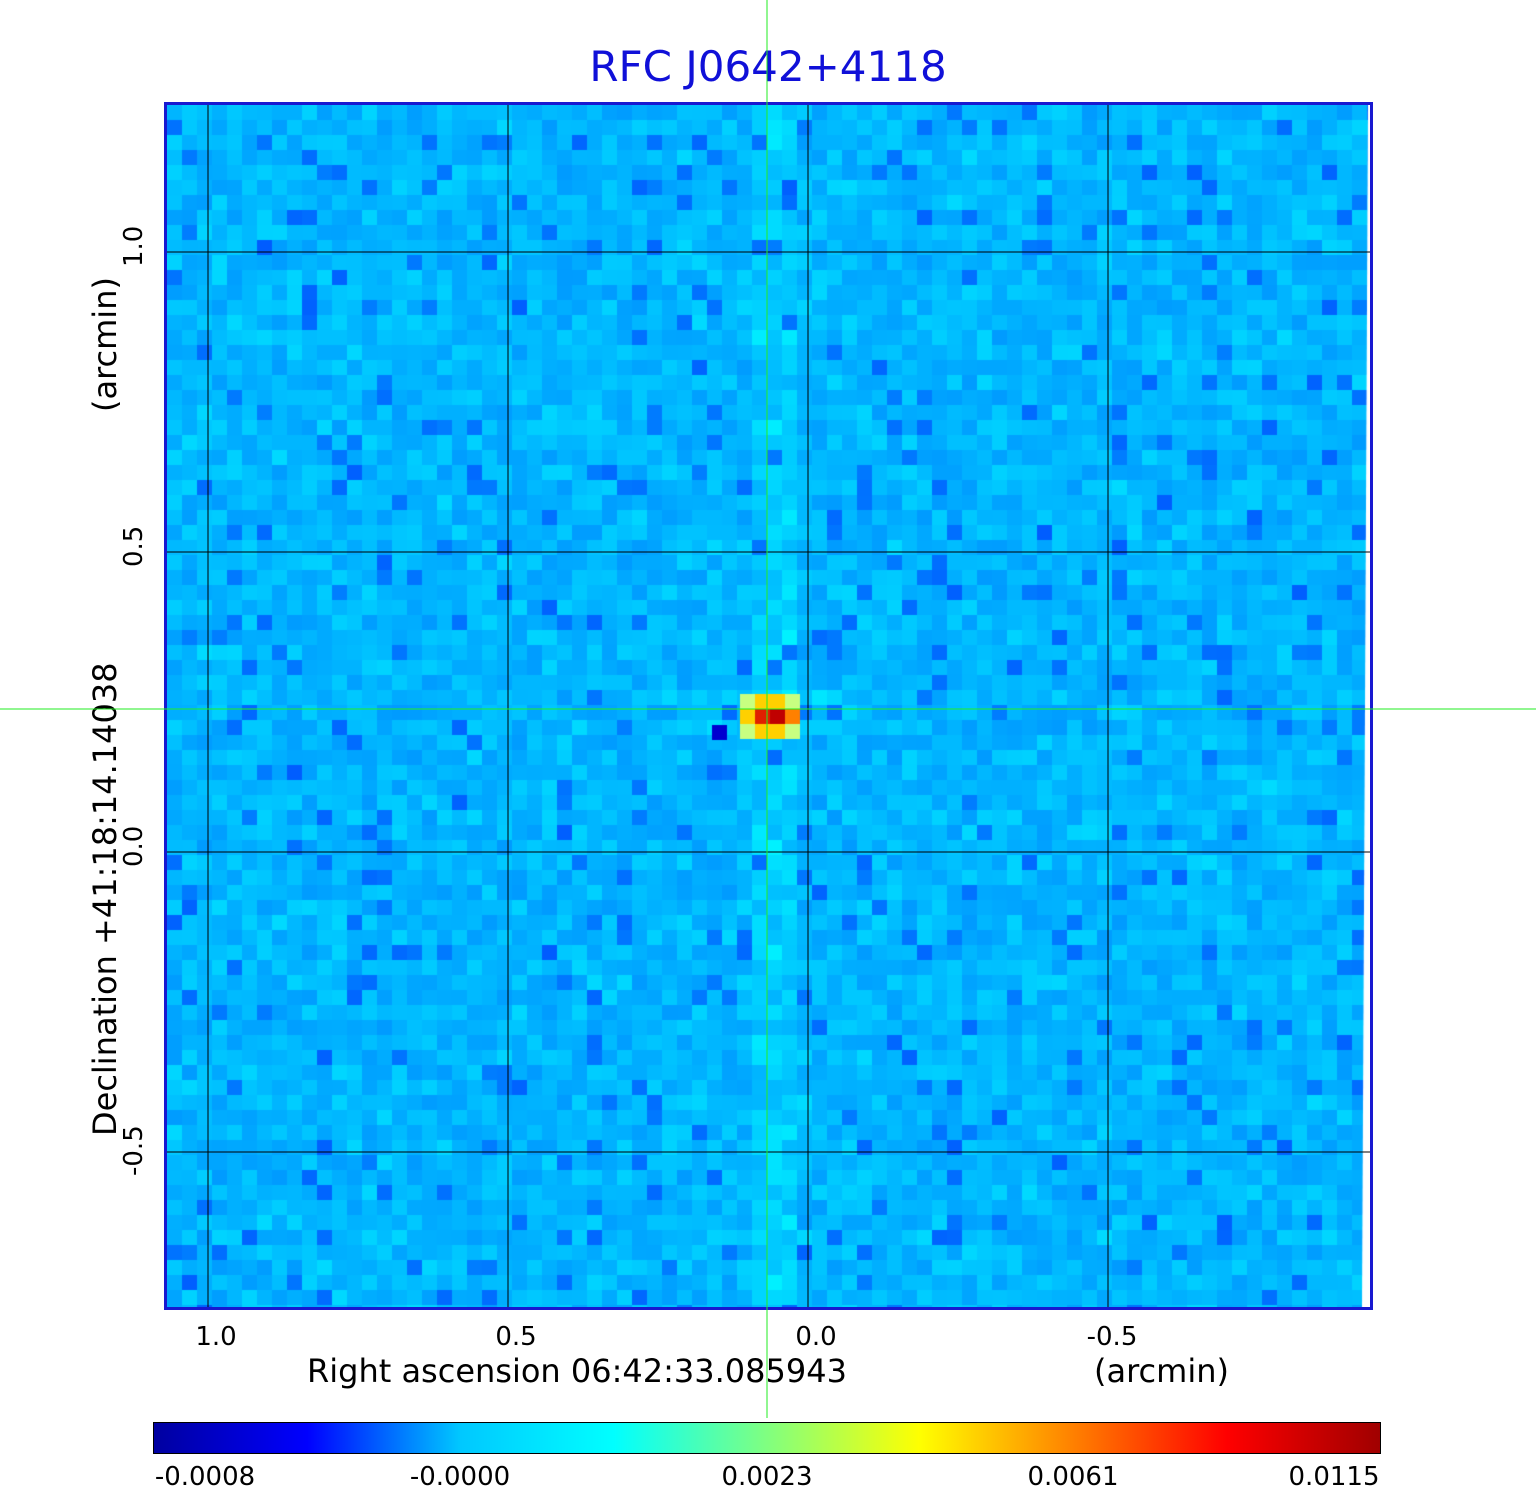  Describe the element at coordinates (816, 1337) in the screenshot. I see `x-tick-label: 0.0` at that location.